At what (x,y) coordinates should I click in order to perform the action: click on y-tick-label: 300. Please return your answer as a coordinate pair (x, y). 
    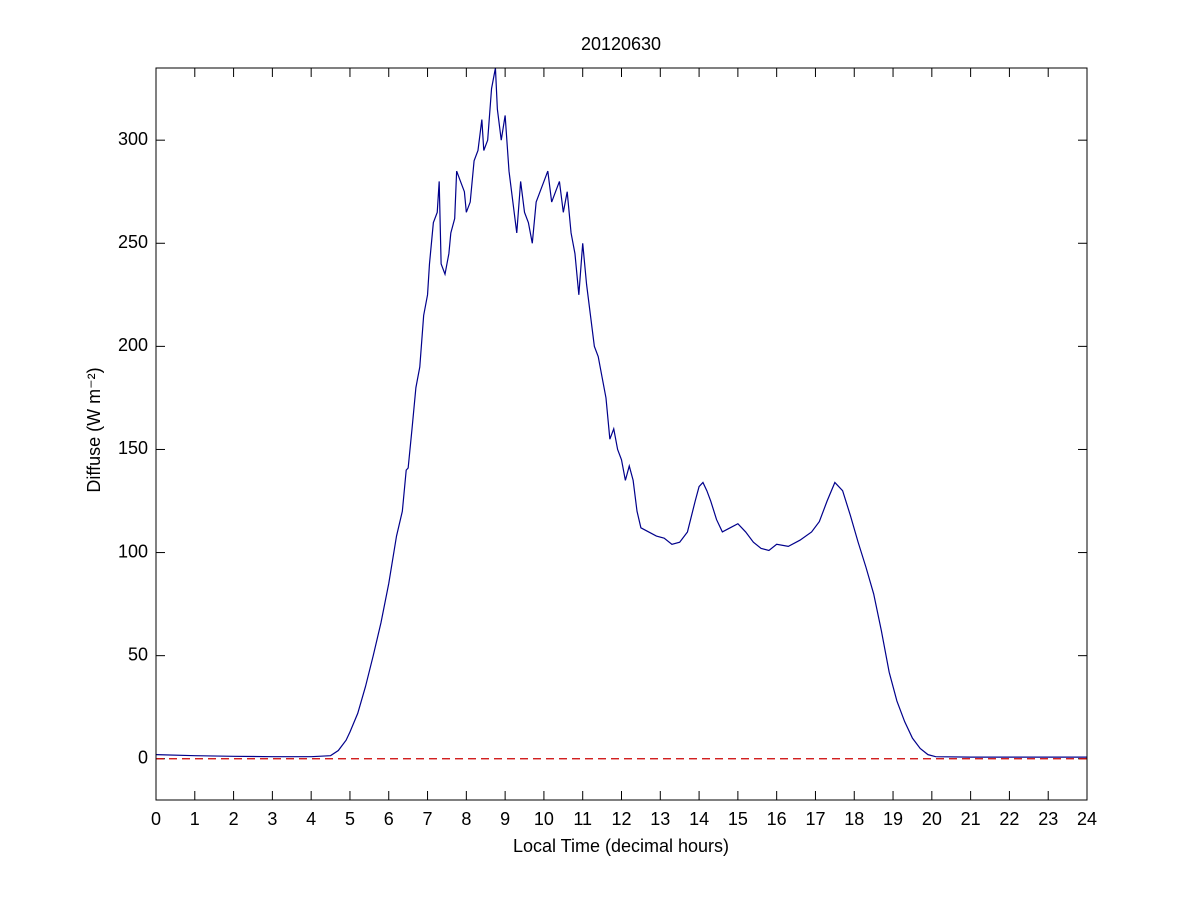
    Looking at the image, I should click on (133, 139).